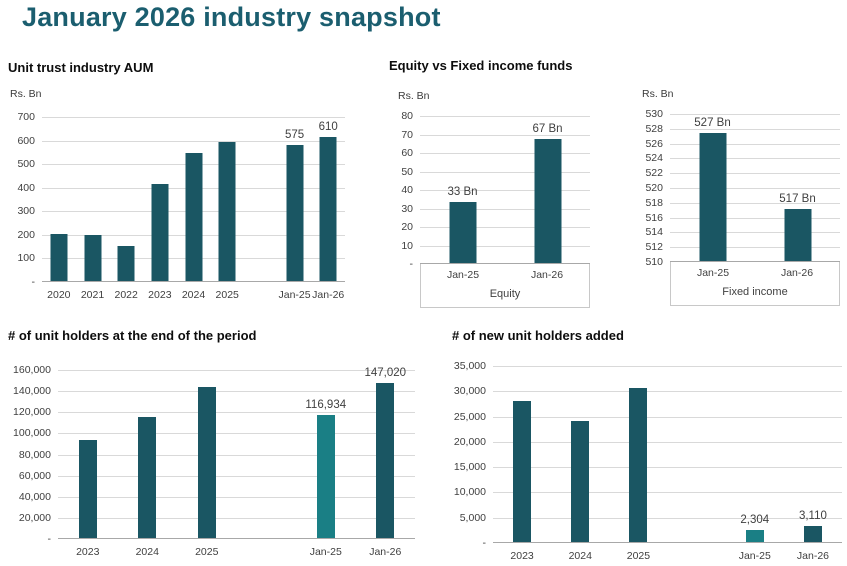 The width and height of the screenshot is (847, 566). Describe the element at coordinates (59, 295) in the screenshot. I see `x-label-2020: 2020` at that location.